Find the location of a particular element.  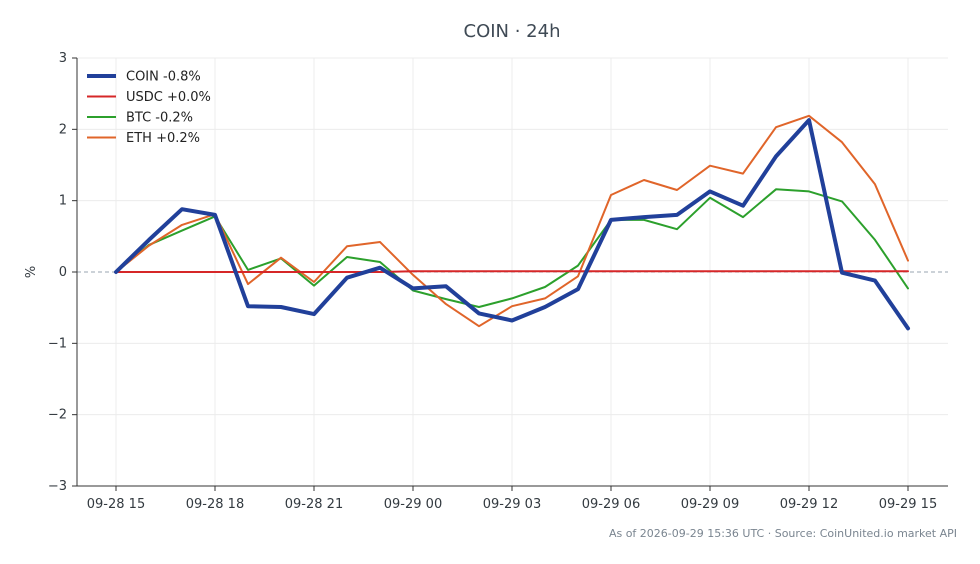

chart-title: COIN · 24h is located at coordinates (512, 31).